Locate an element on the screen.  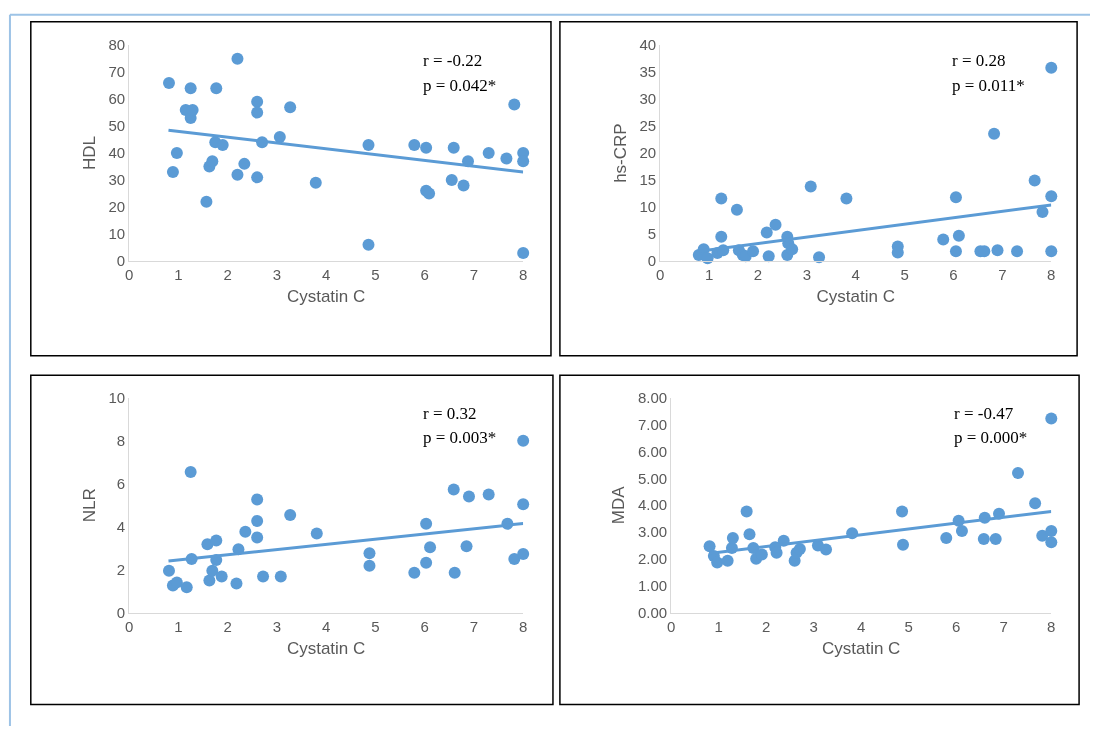
annotation: r = 0.32 is located at coordinates (450, 413).